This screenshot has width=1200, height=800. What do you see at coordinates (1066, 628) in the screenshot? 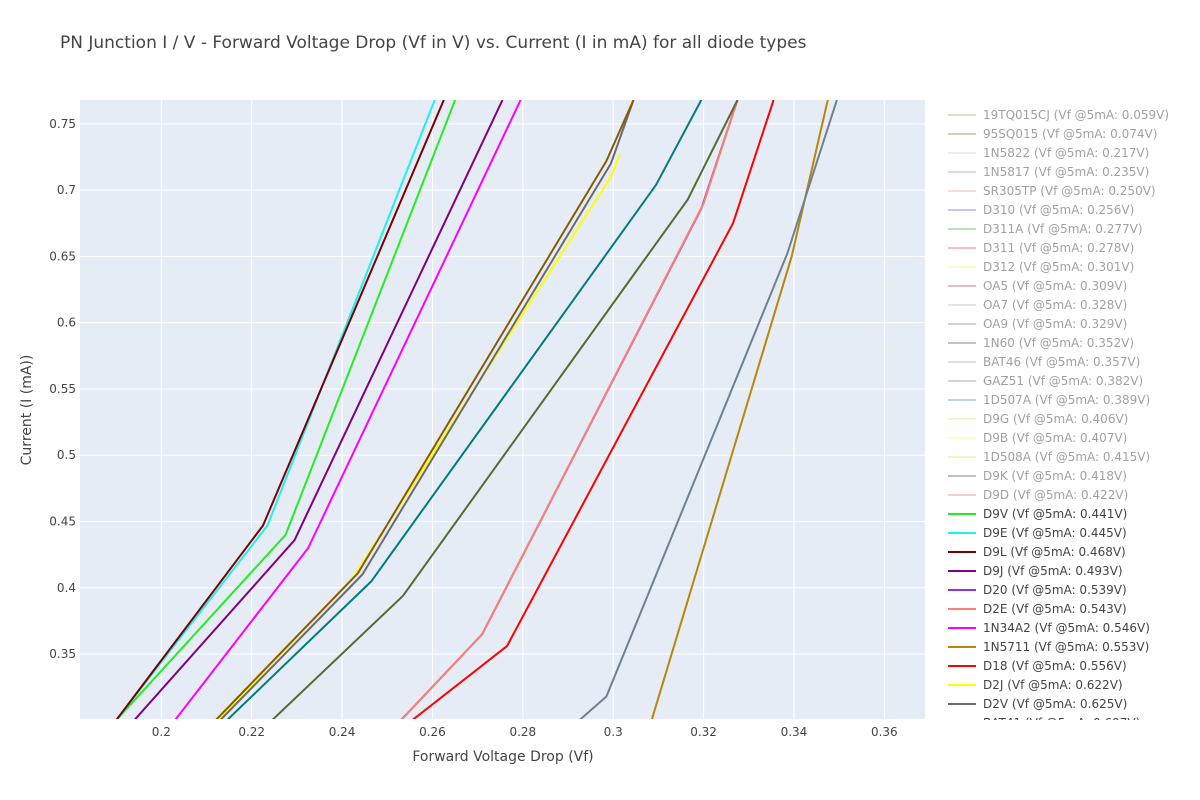
I see `legend-label: 1N34A2 (Vf @5mA: 0.546V)` at bounding box center [1066, 628].